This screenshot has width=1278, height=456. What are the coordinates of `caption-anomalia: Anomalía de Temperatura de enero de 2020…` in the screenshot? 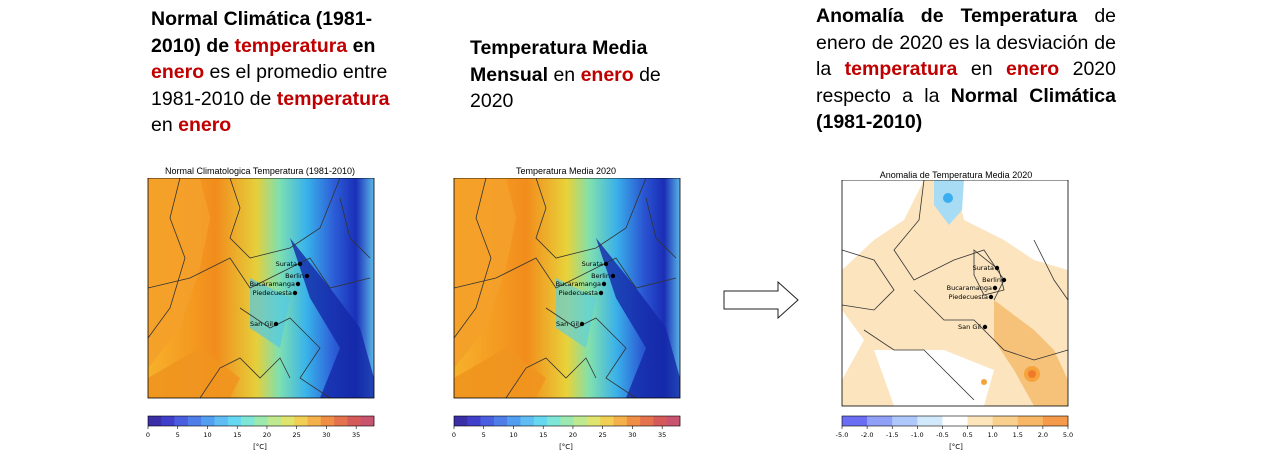 It's located at (966, 69).